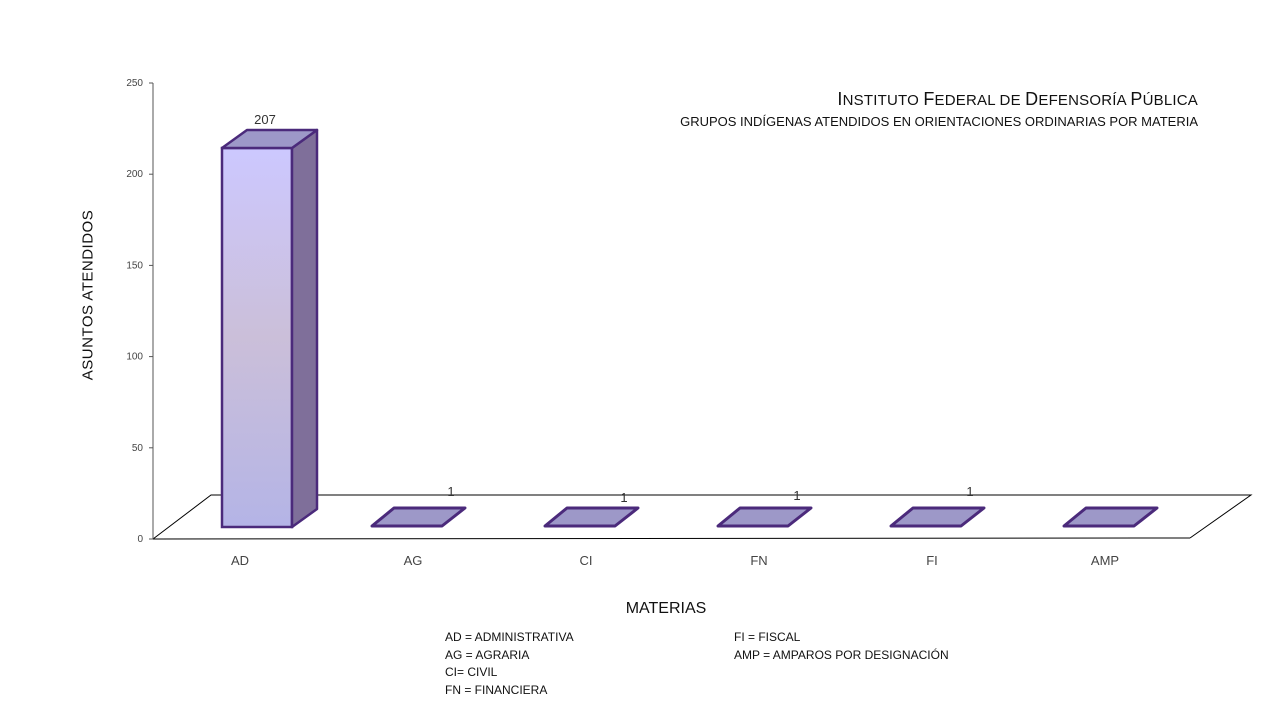 The width and height of the screenshot is (1280, 720). What do you see at coordinates (240, 560) in the screenshot?
I see `x-tick-label: AD` at bounding box center [240, 560].